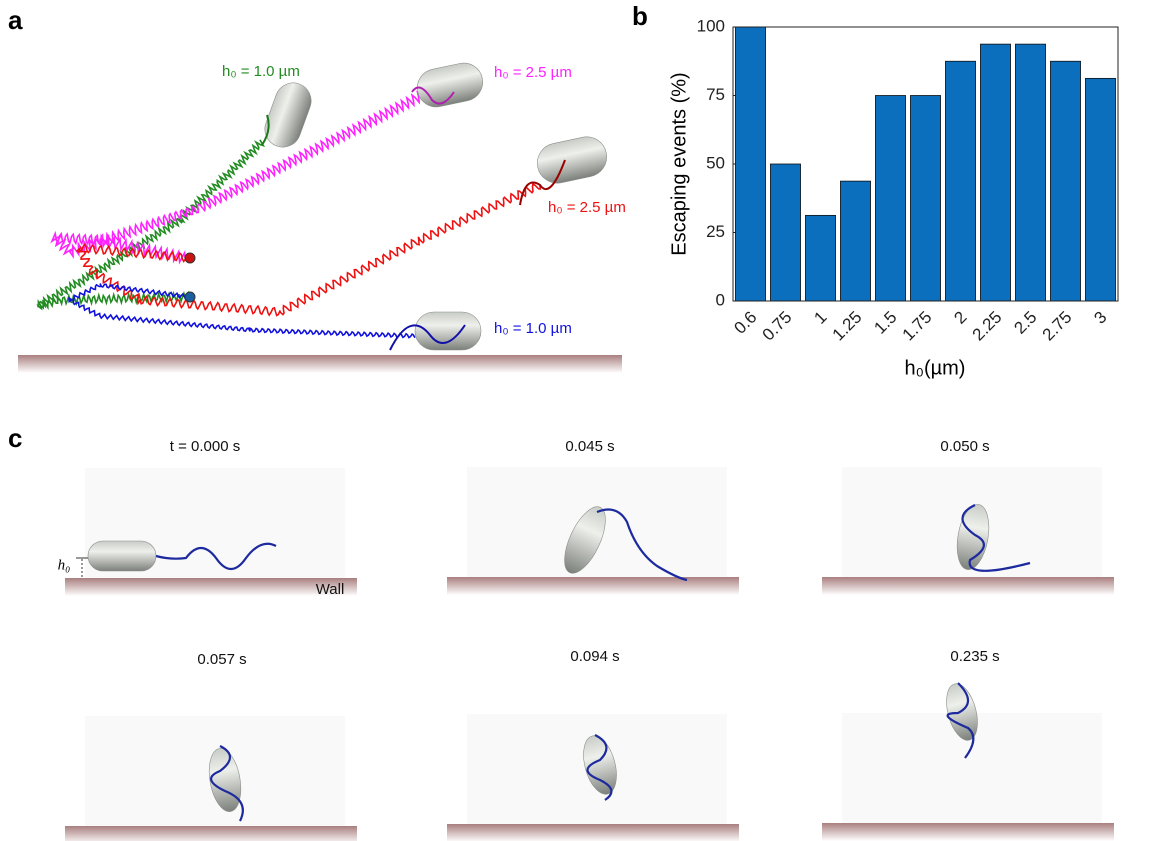 This screenshot has height=841, width=1152. Describe the element at coordinates (715, 231) in the screenshot. I see `y-tick-label: 25` at that location.